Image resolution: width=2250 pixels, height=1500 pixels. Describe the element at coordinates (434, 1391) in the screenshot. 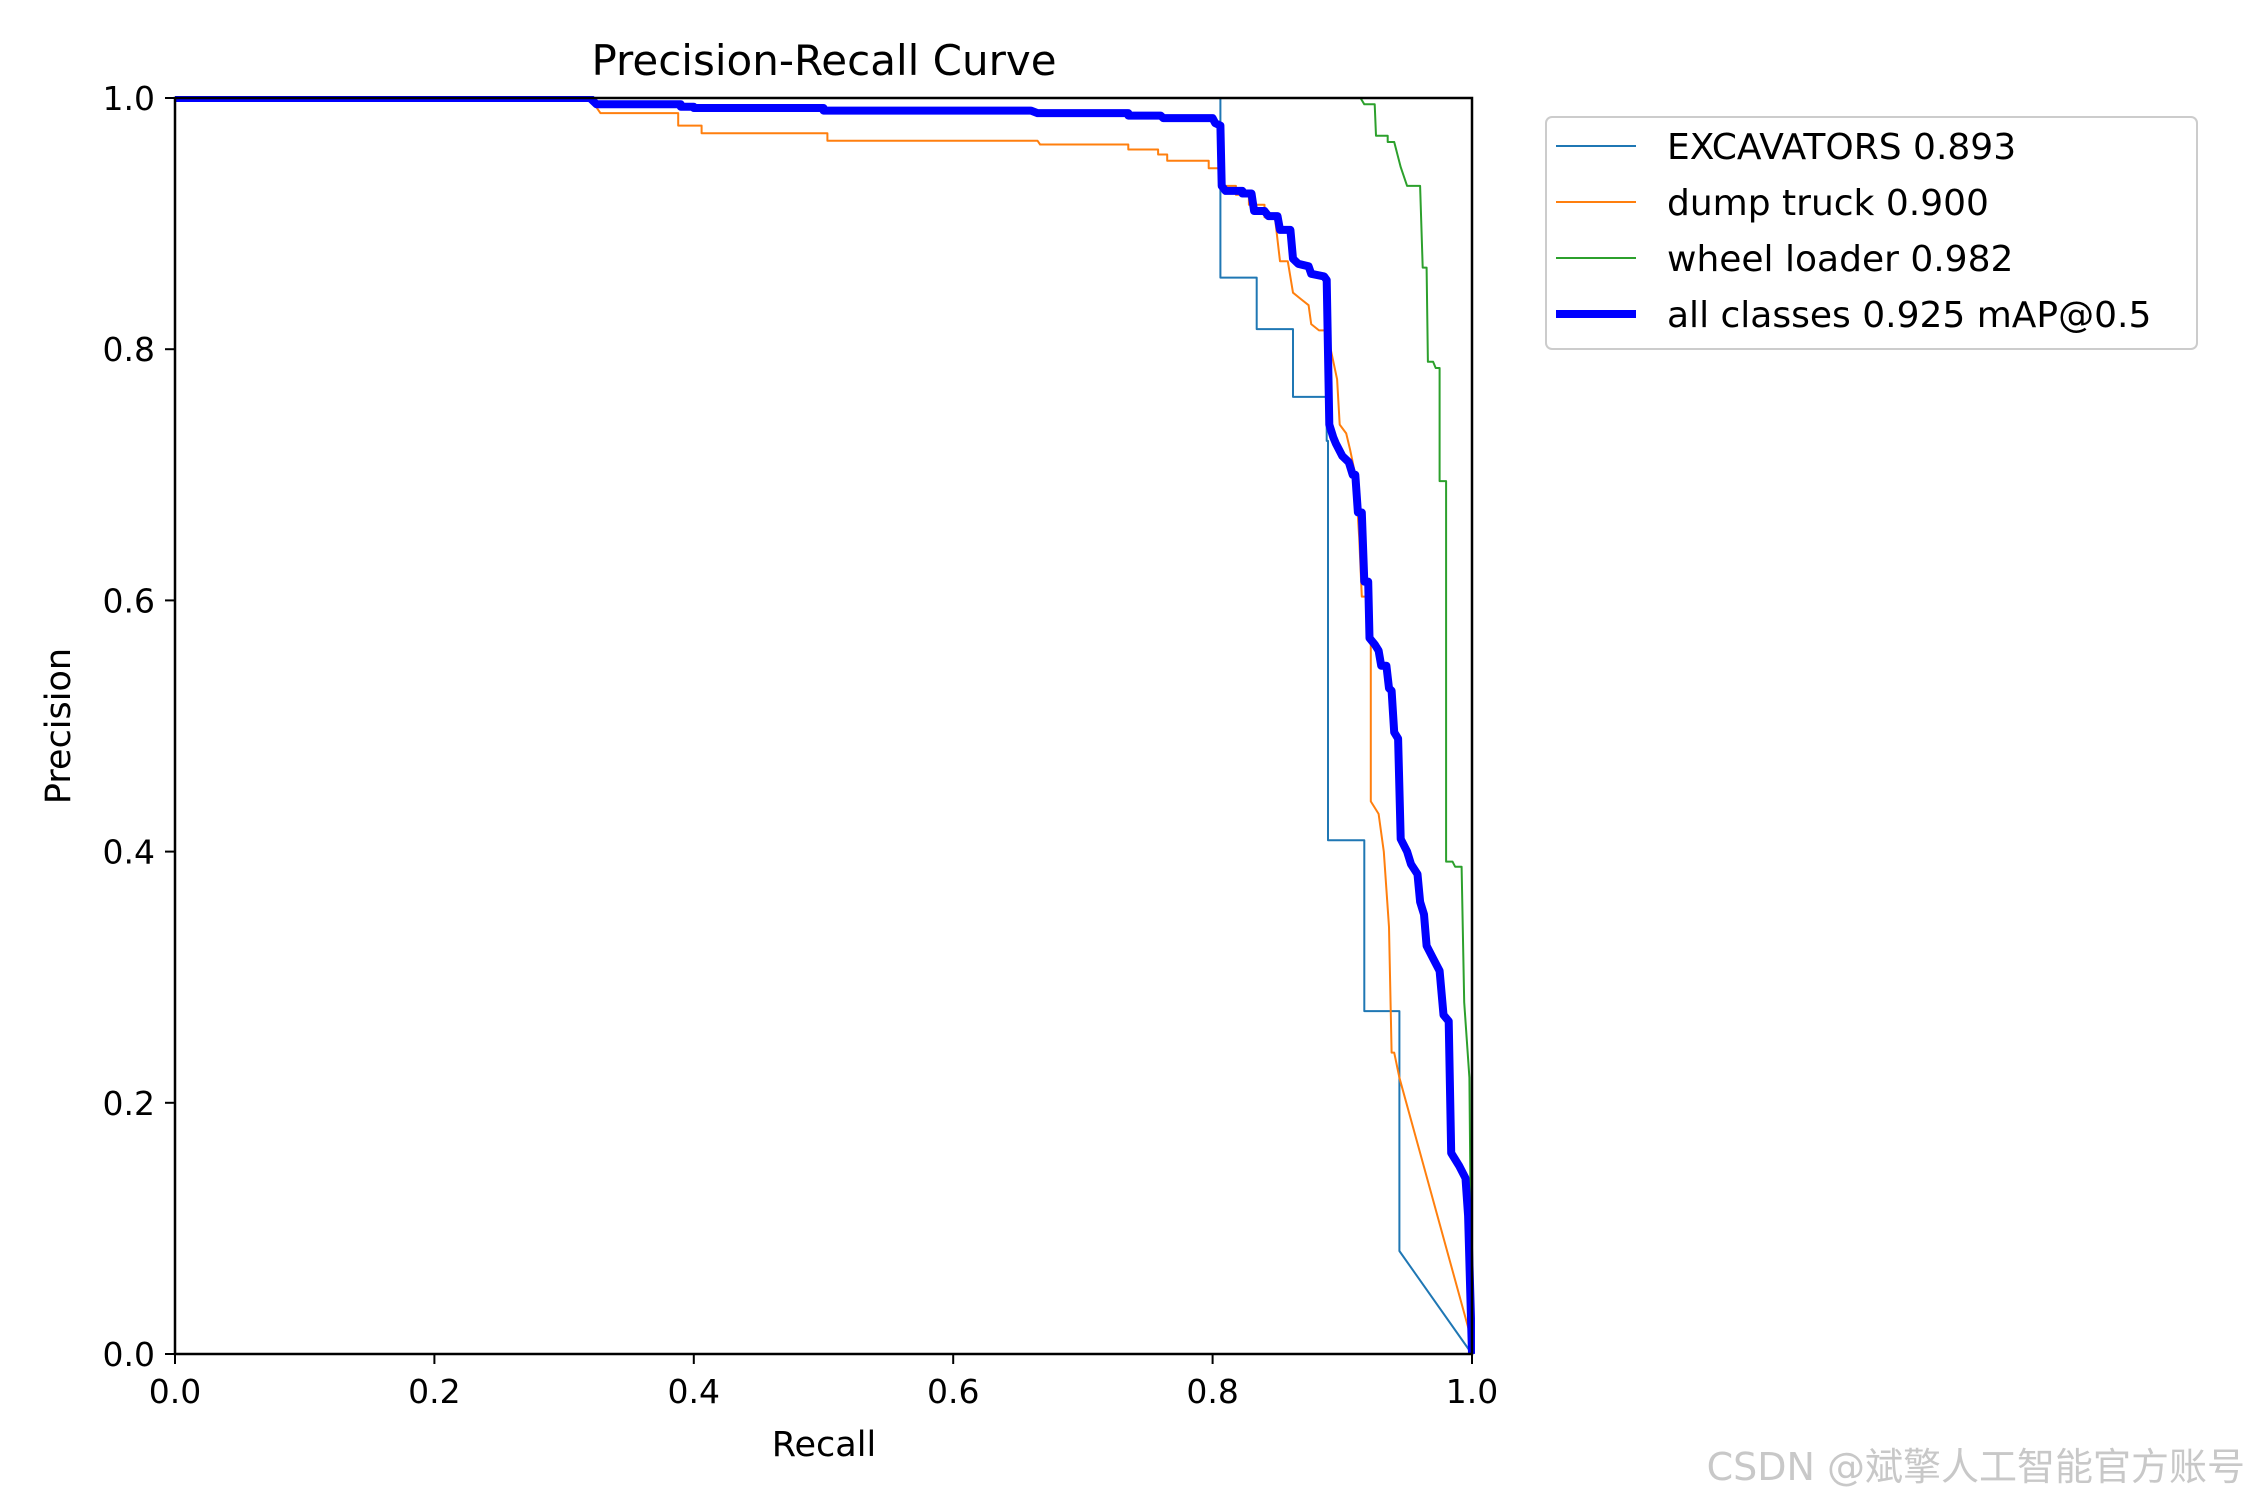

I see `x-tick-label: 0.2` at that location.